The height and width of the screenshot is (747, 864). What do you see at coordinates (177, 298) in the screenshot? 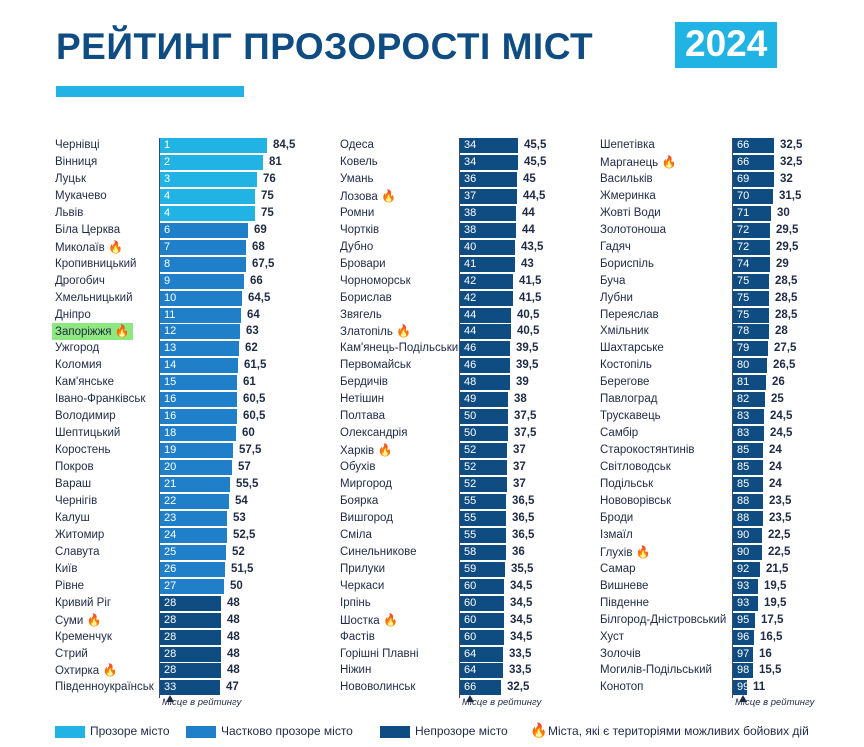
I see `city-row: Хмельницький 10 64,5` at bounding box center [177, 298].